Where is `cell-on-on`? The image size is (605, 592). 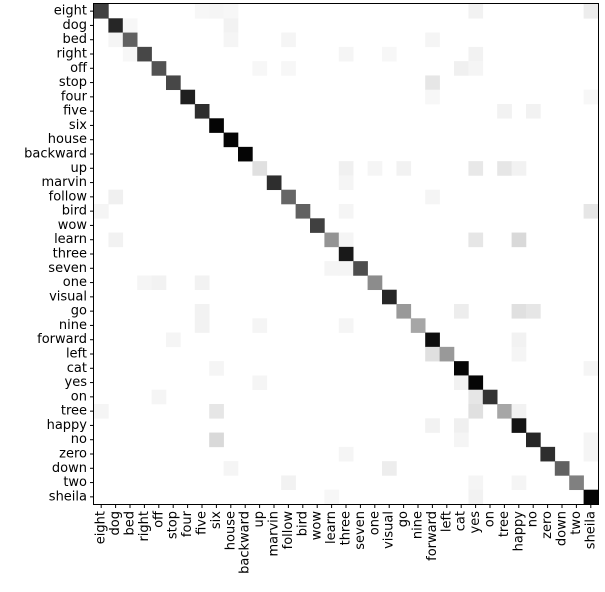 cell-on-on is located at coordinates (490, 397).